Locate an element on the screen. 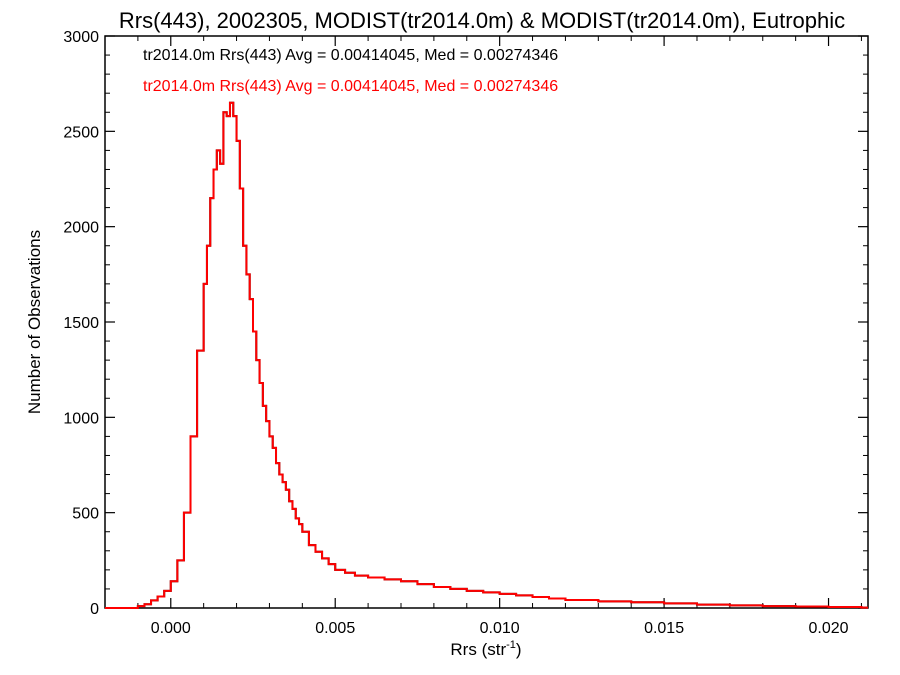 This screenshot has height=675, width=900. y-tick-label: 3000 is located at coordinates (81, 37).